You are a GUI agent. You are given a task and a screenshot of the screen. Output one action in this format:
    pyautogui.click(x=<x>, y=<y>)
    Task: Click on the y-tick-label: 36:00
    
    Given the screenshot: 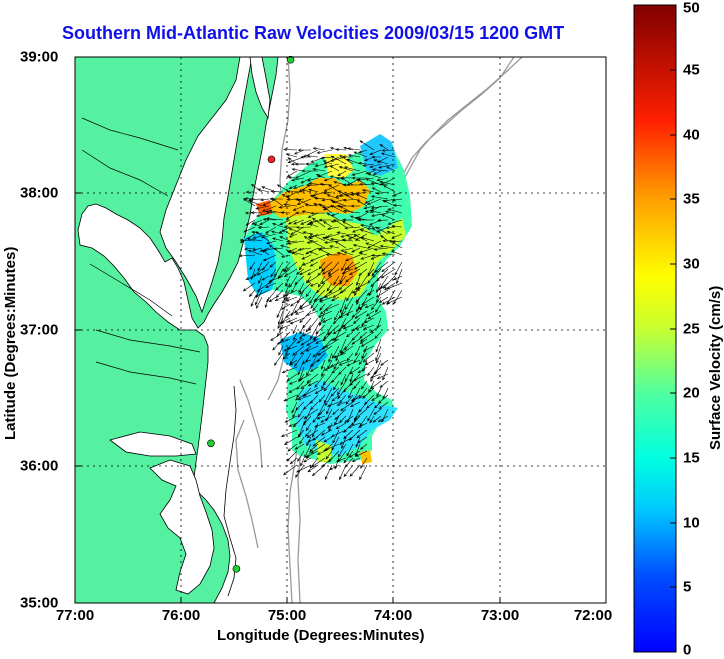 What is the action you would take?
    pyautogui.click(x=39, y=466)
    